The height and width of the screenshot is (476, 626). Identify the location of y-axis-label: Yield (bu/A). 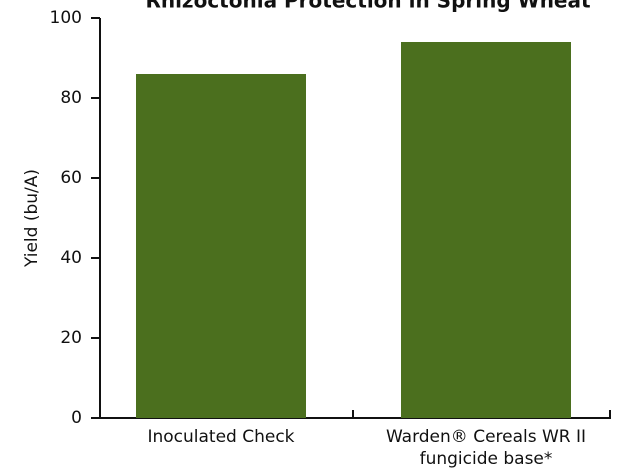
(32, 218).